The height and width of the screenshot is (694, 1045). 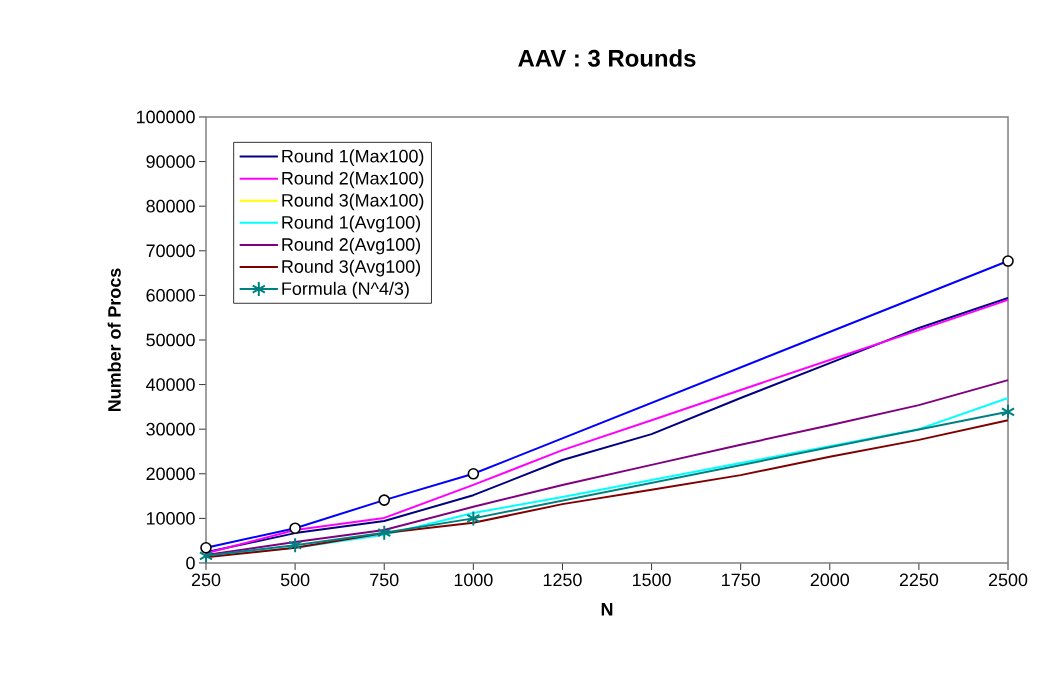 What do you see at coordinates (353, 180) in the screenshot?
I see `legend-label: Round 2(Max100)` at bounding box center [353, 180].